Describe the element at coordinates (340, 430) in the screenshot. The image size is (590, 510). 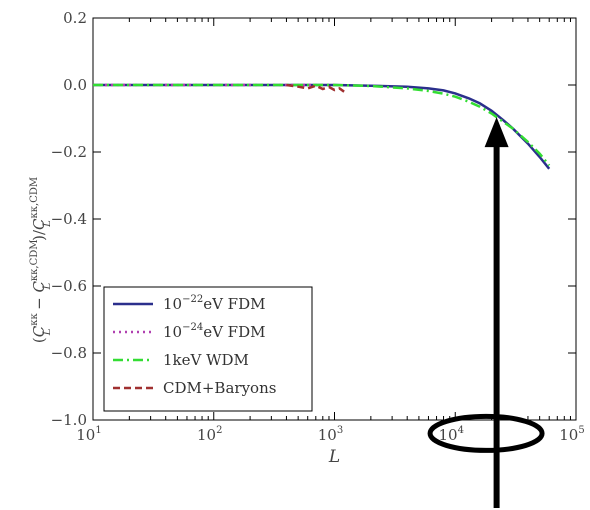
I see `x-tick-exponent: 3` at that location.